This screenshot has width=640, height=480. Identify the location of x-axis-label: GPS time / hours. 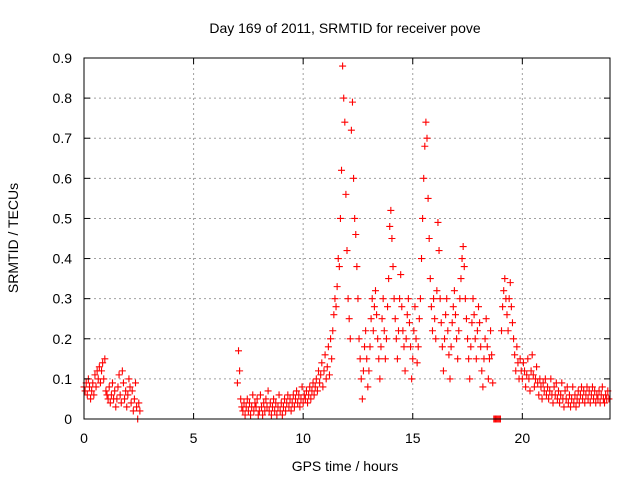
(345, 466).